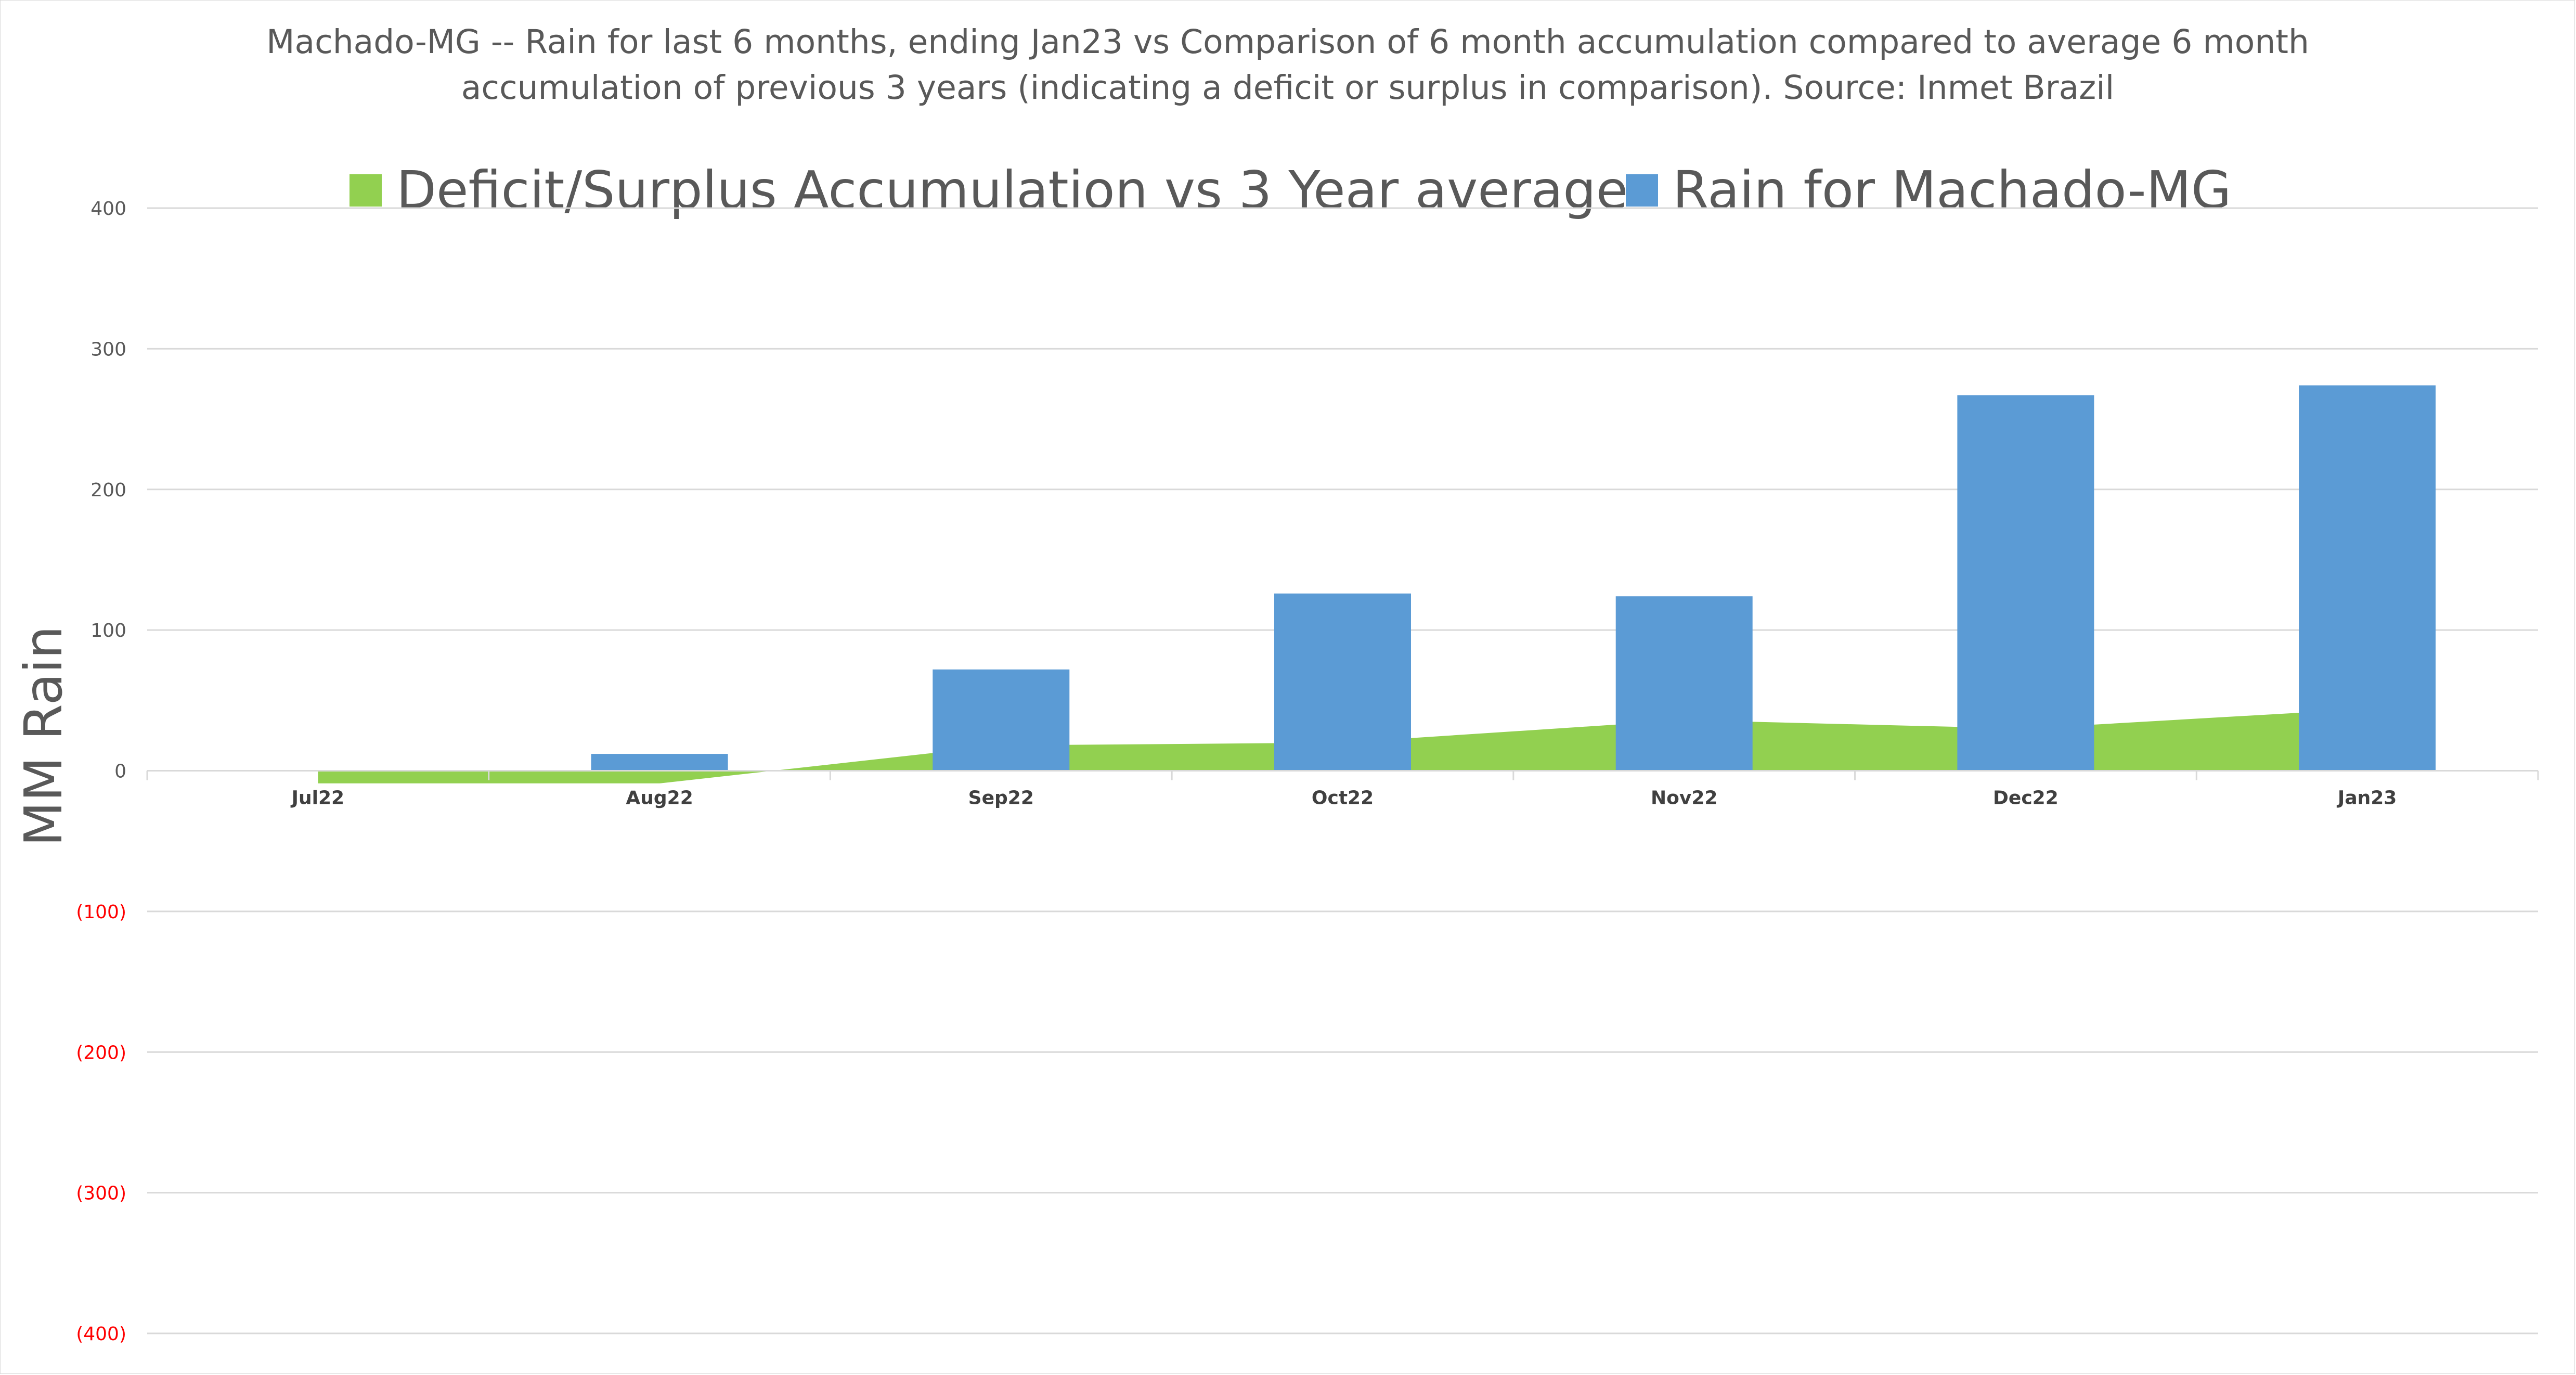 The width and height of the screenshot is (2576, 1375). I want to click on legend-swatch-deficit-surplus, so click(366, 191).